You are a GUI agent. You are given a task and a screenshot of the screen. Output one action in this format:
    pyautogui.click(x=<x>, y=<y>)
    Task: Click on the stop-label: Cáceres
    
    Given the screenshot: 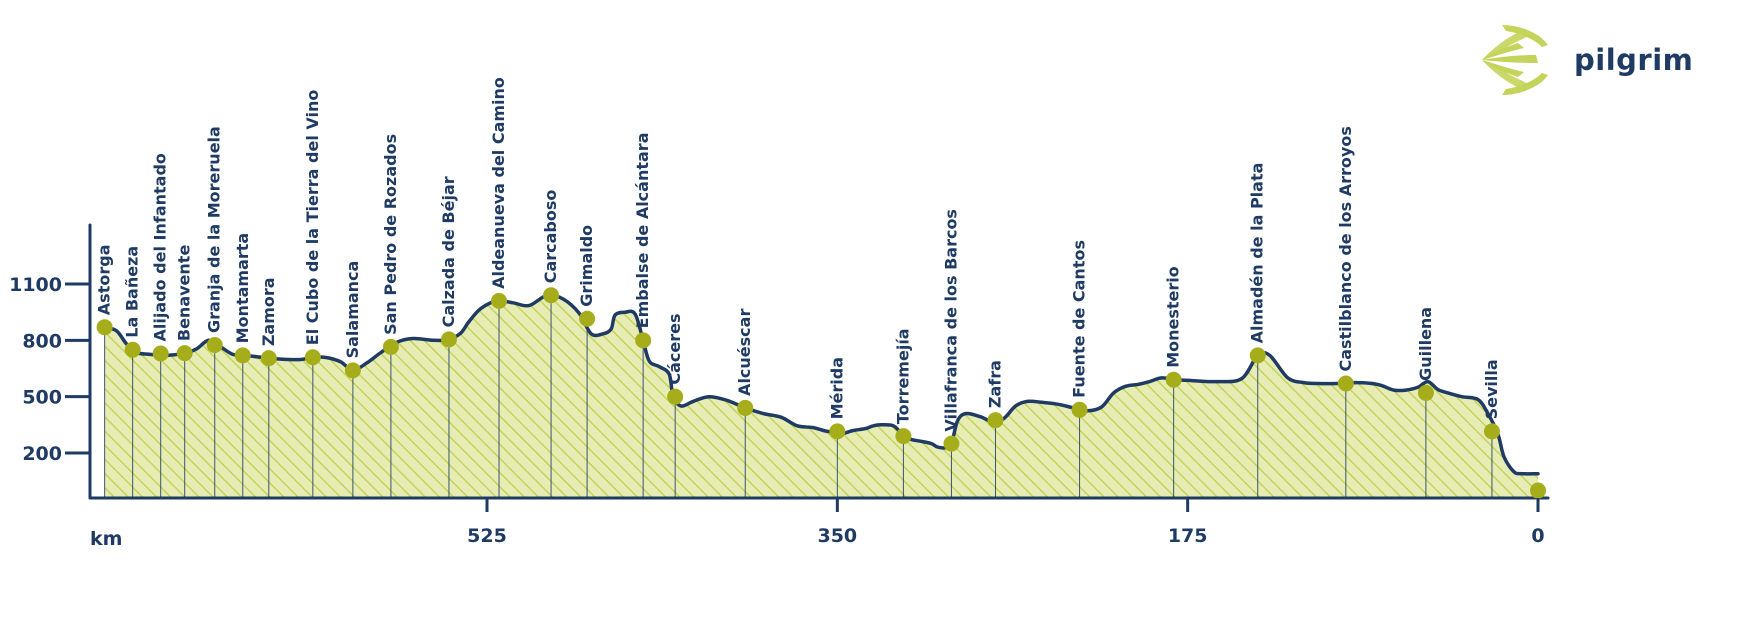 What is the action you would take?
    pyautogui.click(x=674, y=349)
    